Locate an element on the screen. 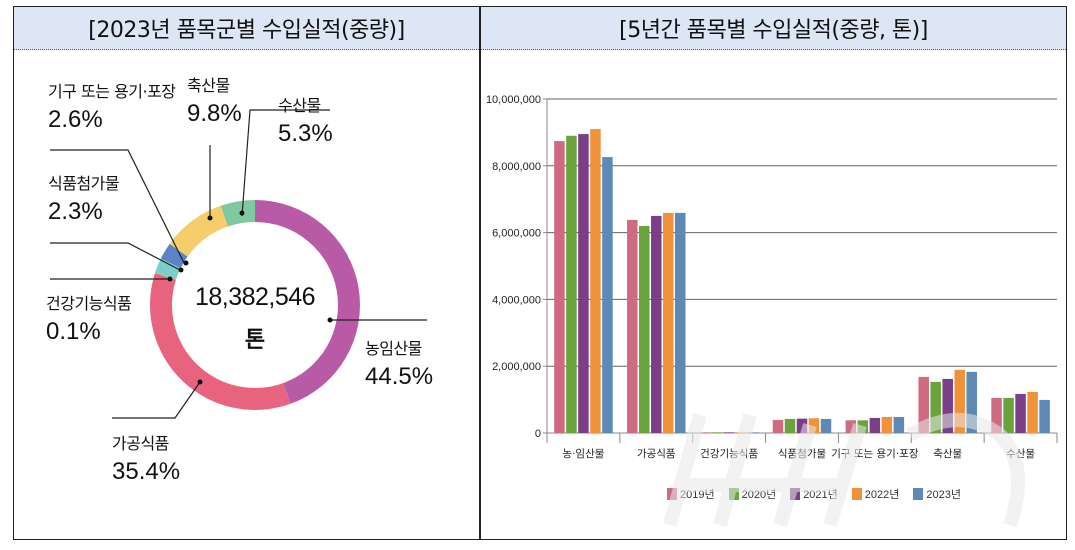 The image size is (1075, 550). legend-label: 2022년 is located at coordinates (882, 495).